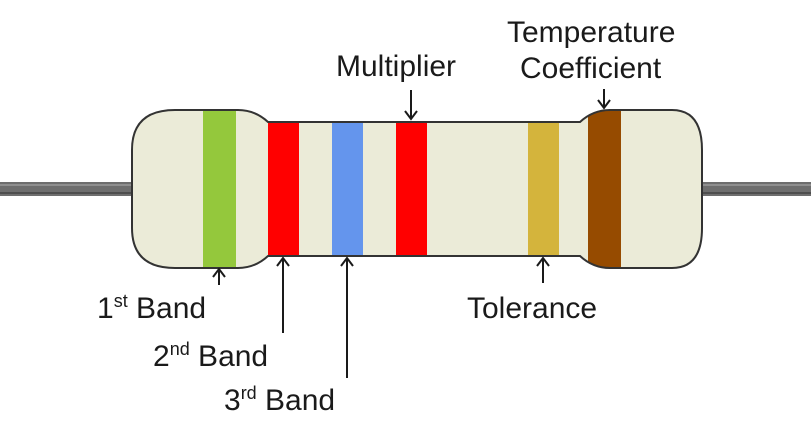  I want to click on band-multiplier, so click(411, 189).